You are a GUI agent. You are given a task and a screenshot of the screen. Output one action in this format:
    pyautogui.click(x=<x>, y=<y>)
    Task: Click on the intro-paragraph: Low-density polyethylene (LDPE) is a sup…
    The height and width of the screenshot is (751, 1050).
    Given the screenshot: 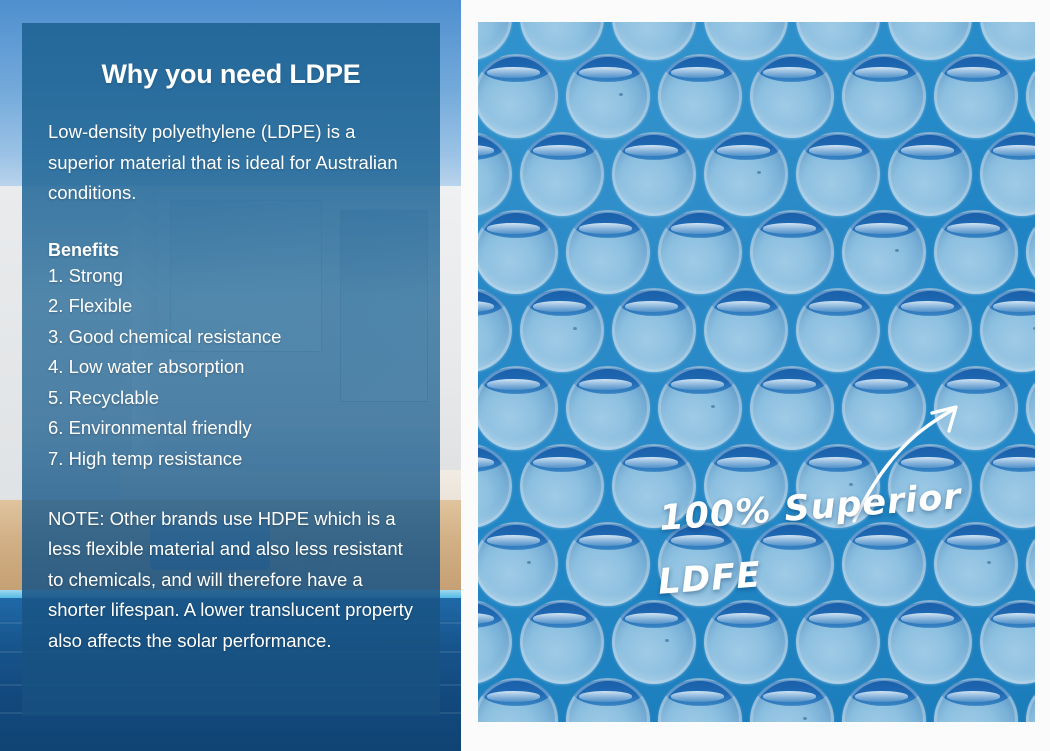 What is the action you would take?
    pyautogui.click(x=223, y=162)
    